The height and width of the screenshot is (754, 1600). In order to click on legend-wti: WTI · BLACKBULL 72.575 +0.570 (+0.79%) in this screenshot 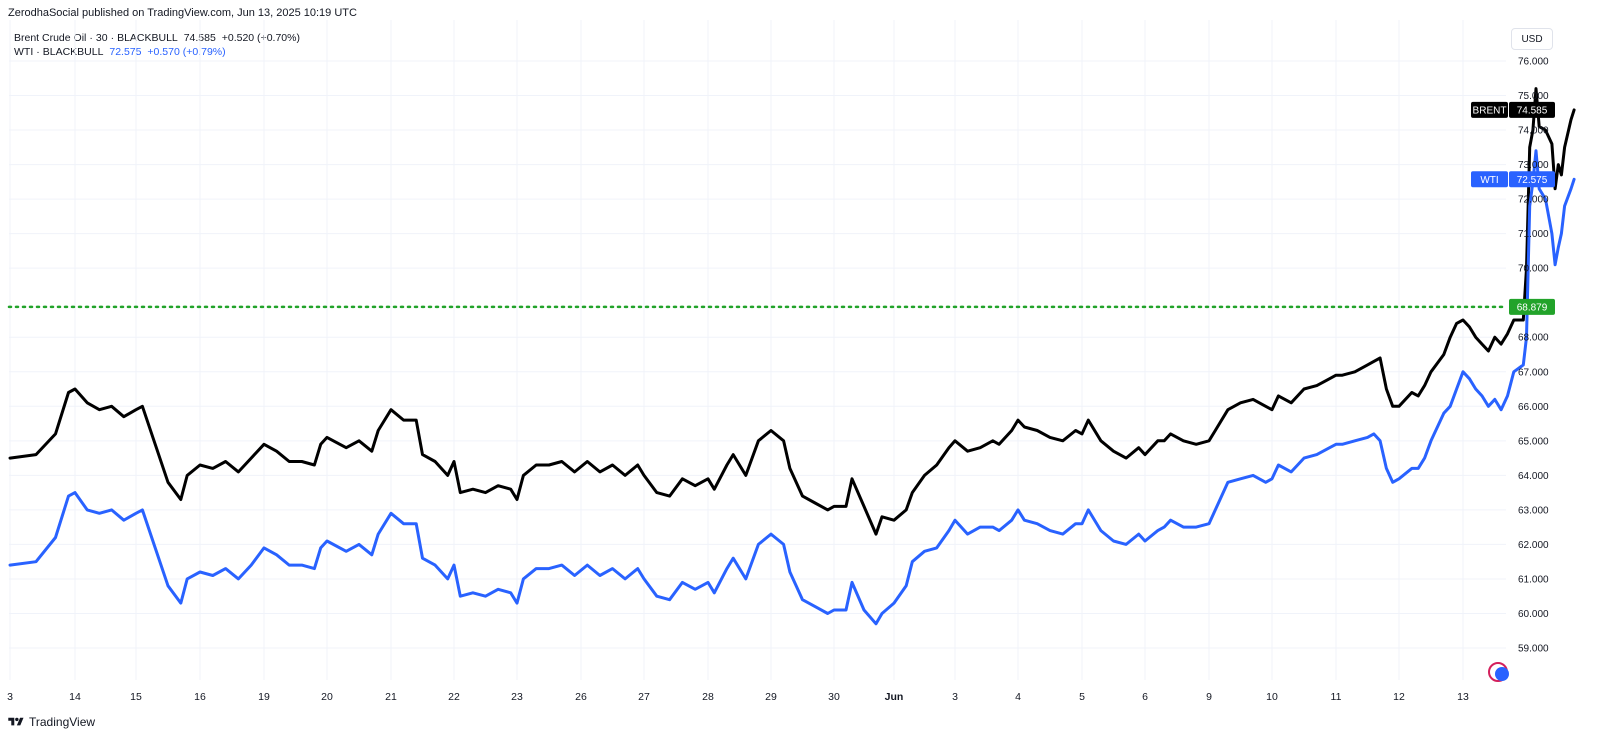, I will do `click(120, 52)`.